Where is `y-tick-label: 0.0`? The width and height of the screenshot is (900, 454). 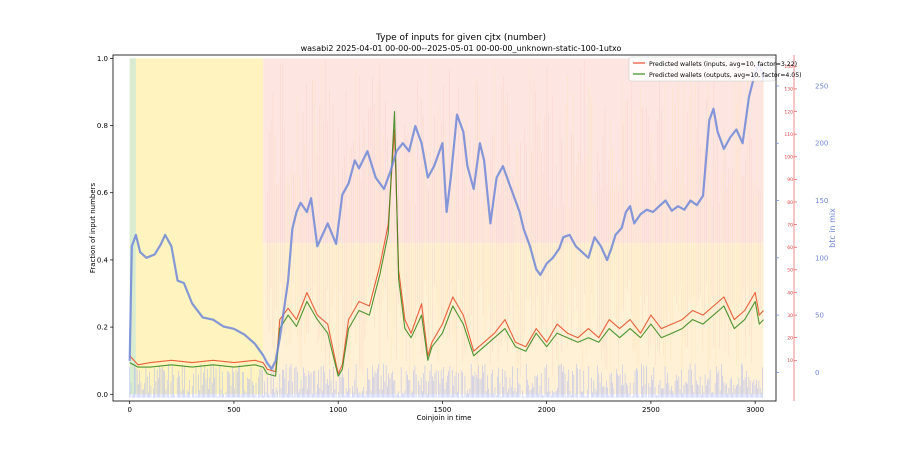 y-tick-label: 0.0 is located at coordinates (102, 395).